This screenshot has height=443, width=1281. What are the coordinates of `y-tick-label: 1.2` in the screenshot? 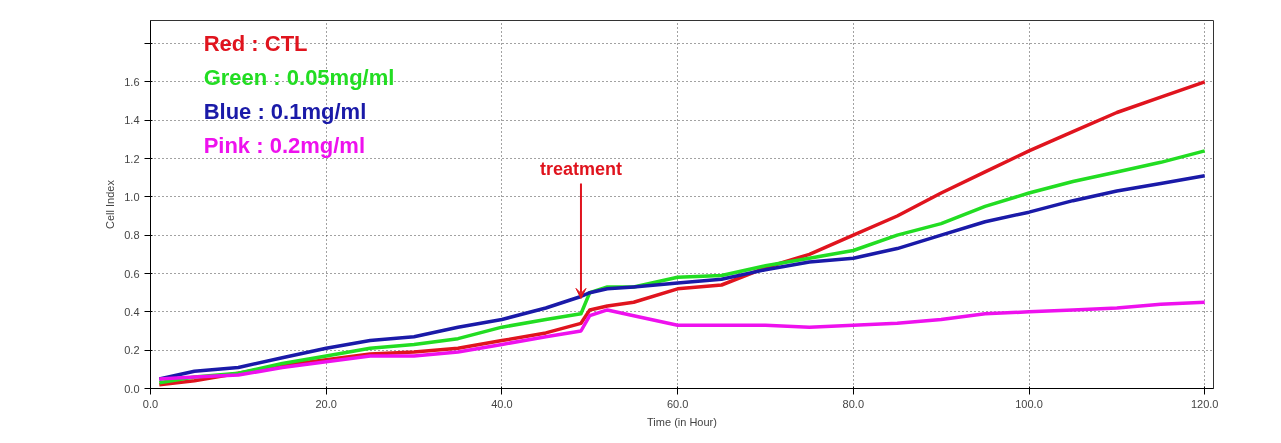 It's located at (132, 158).